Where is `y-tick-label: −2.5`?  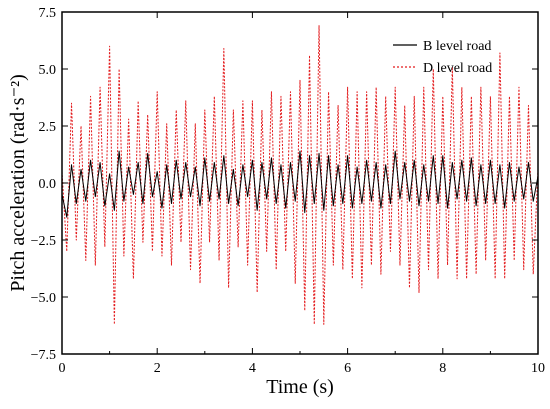 y-tick-label: −2.5 is located at coordinates (43, 241).